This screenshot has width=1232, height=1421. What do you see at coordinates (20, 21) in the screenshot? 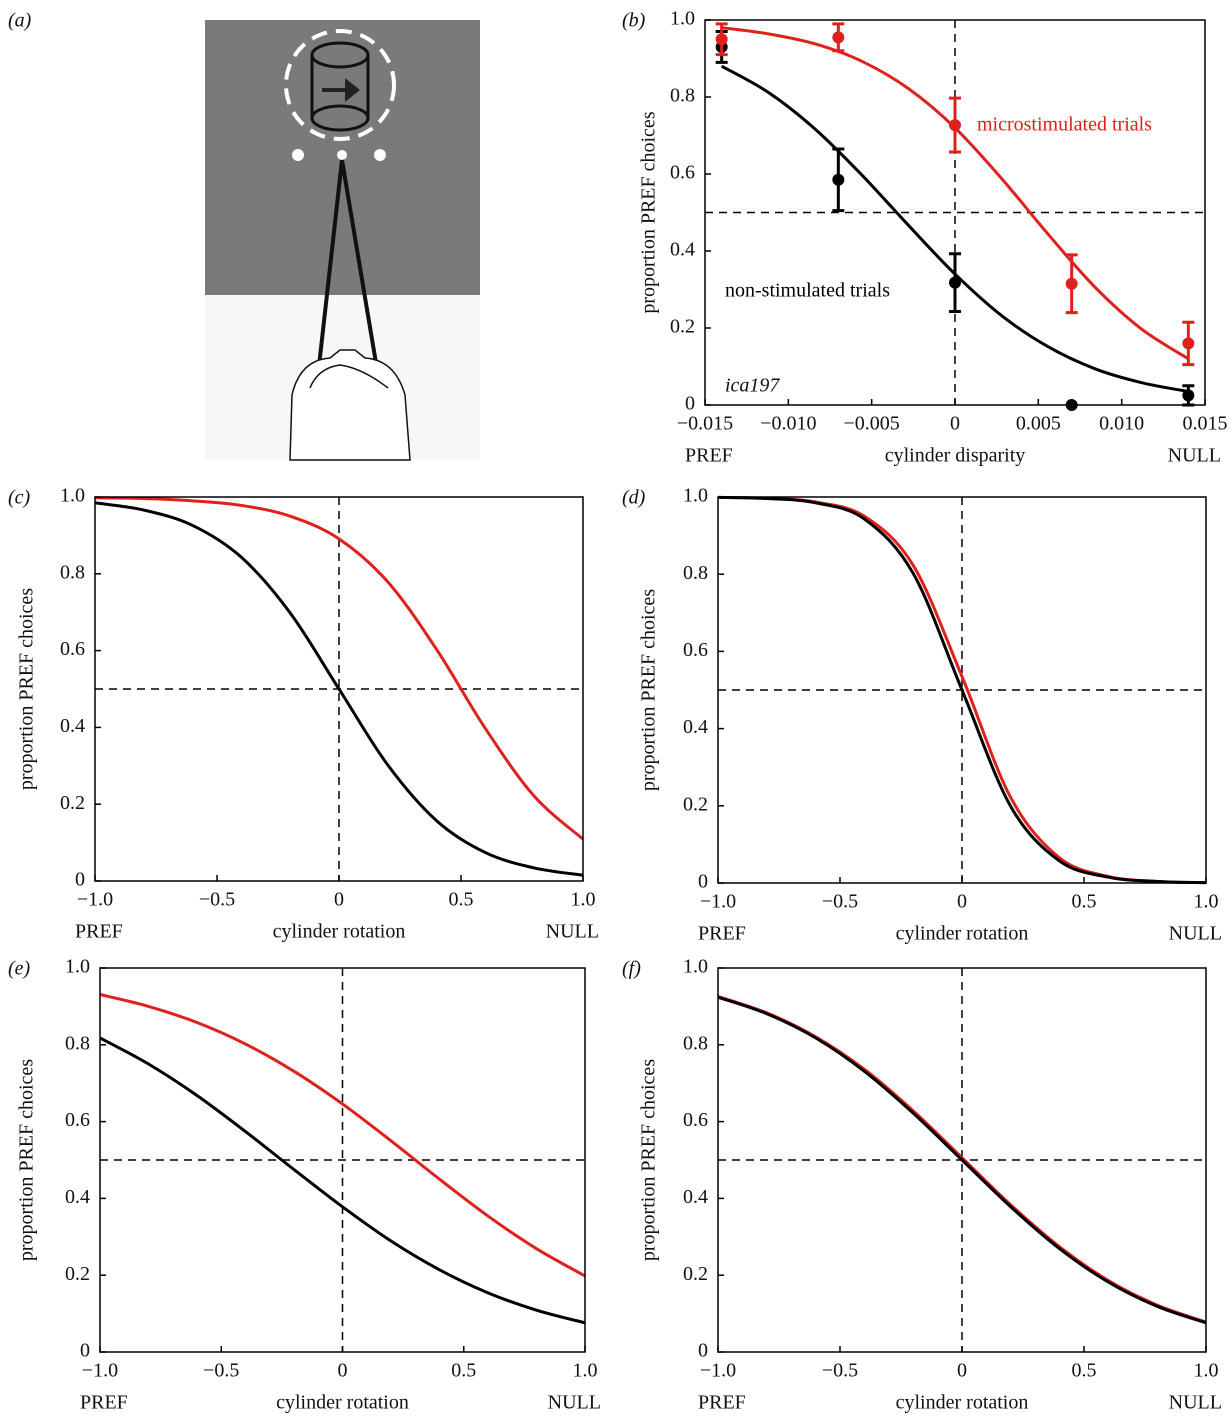
I see `panel-label: (a)` at bounding box center [20, 21].